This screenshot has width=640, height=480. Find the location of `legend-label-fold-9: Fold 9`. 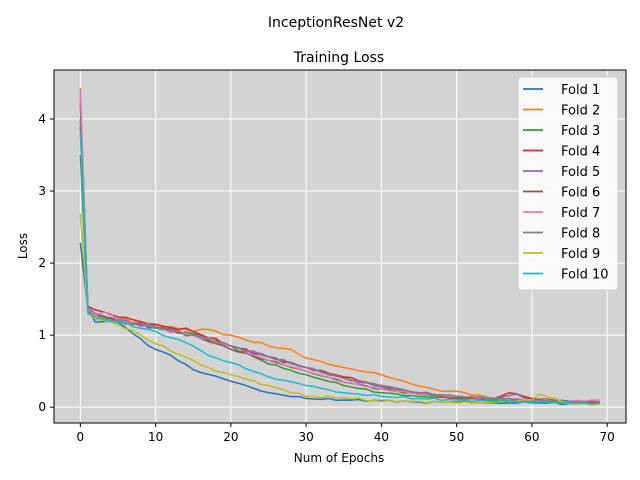

legend-label-fold-9: Fold 9 is located at coordinates (580, 254).